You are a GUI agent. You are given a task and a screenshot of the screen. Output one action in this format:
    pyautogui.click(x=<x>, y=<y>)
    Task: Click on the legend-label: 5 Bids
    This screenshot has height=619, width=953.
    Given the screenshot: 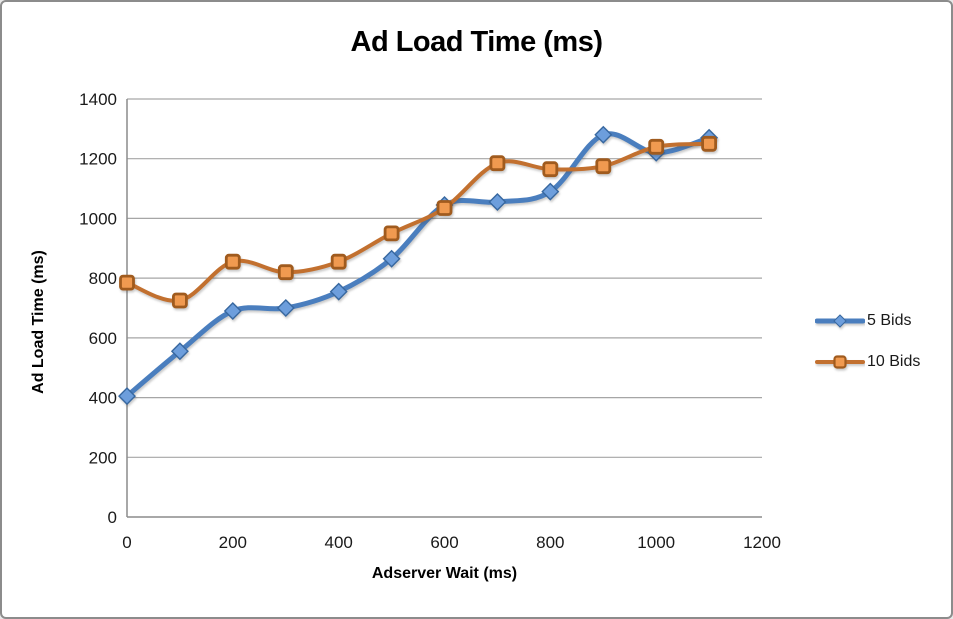 What is the action you would take?
    pyautogui.click(x=889, y=320)
    